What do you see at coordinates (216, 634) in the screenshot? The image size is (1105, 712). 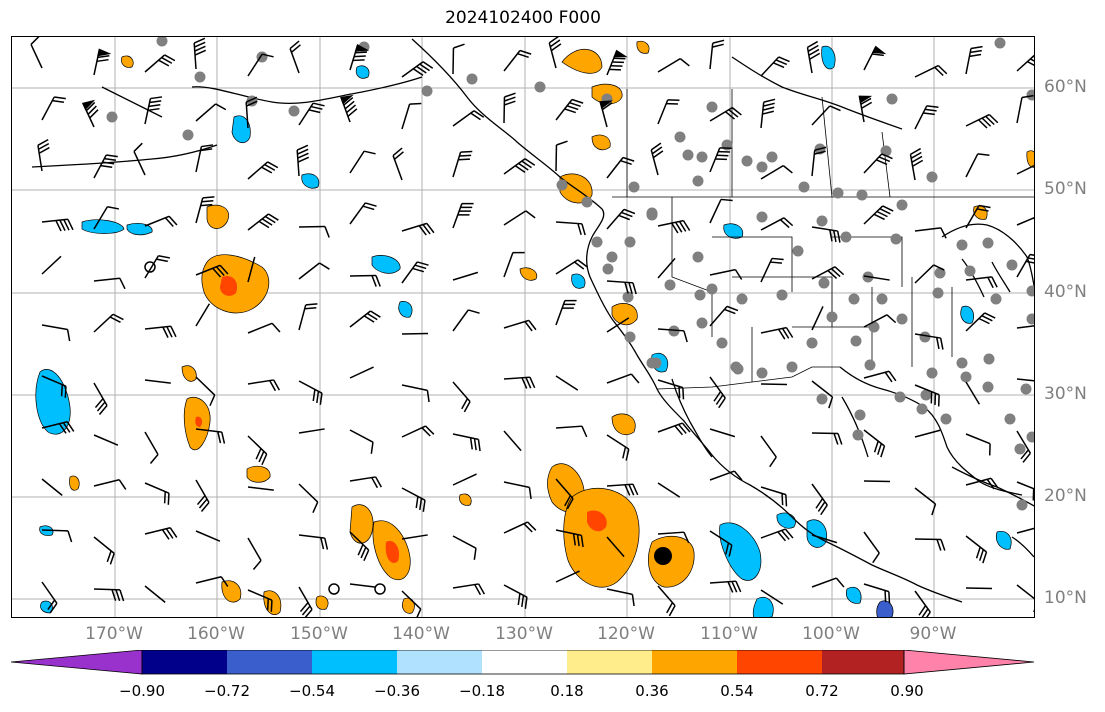 I see `lon-tick-label: 160°W` at bounding box center [216, 634].